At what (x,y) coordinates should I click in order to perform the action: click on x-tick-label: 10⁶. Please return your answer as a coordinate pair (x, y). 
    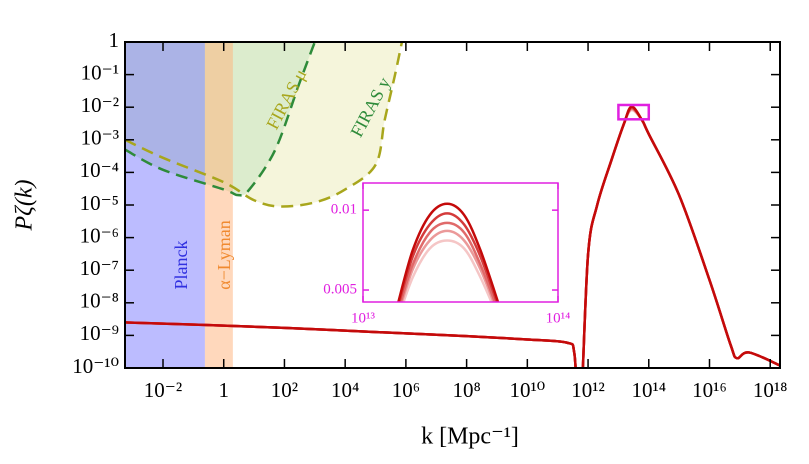
    Looking at the image, I should click on (406, 390).